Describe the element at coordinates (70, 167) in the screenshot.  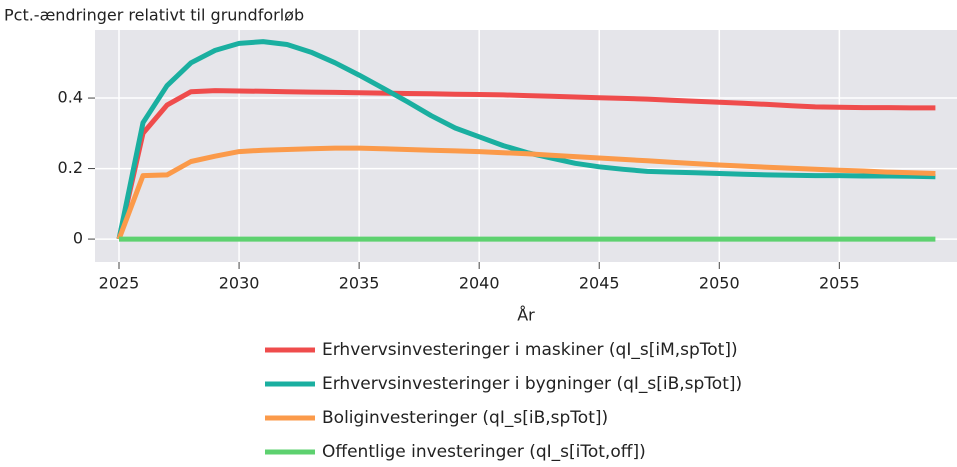
I see `y-tick-label: 0.2` at that location.